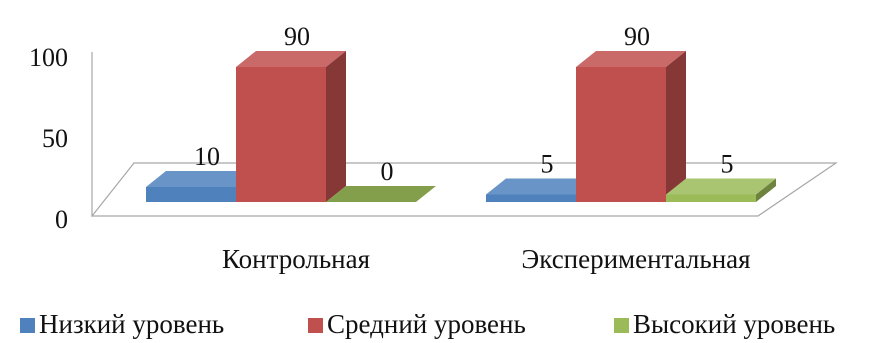 The width and height of the screenshot is (876, 343). I want to click on y-tick-label: 50, so click(55, 138).